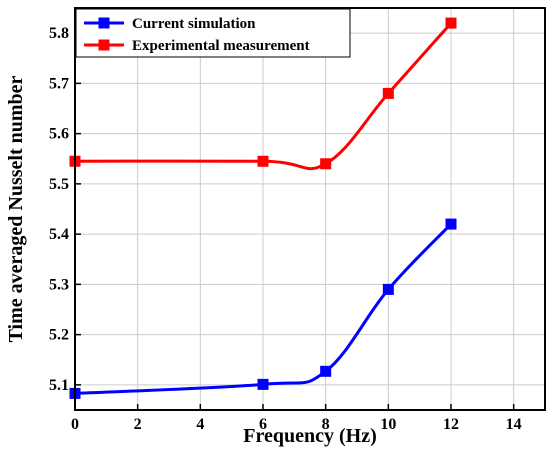  Describe the element at coordinates (75, 424) in the screenshot. I see `x-tick-label: 0` at that location.